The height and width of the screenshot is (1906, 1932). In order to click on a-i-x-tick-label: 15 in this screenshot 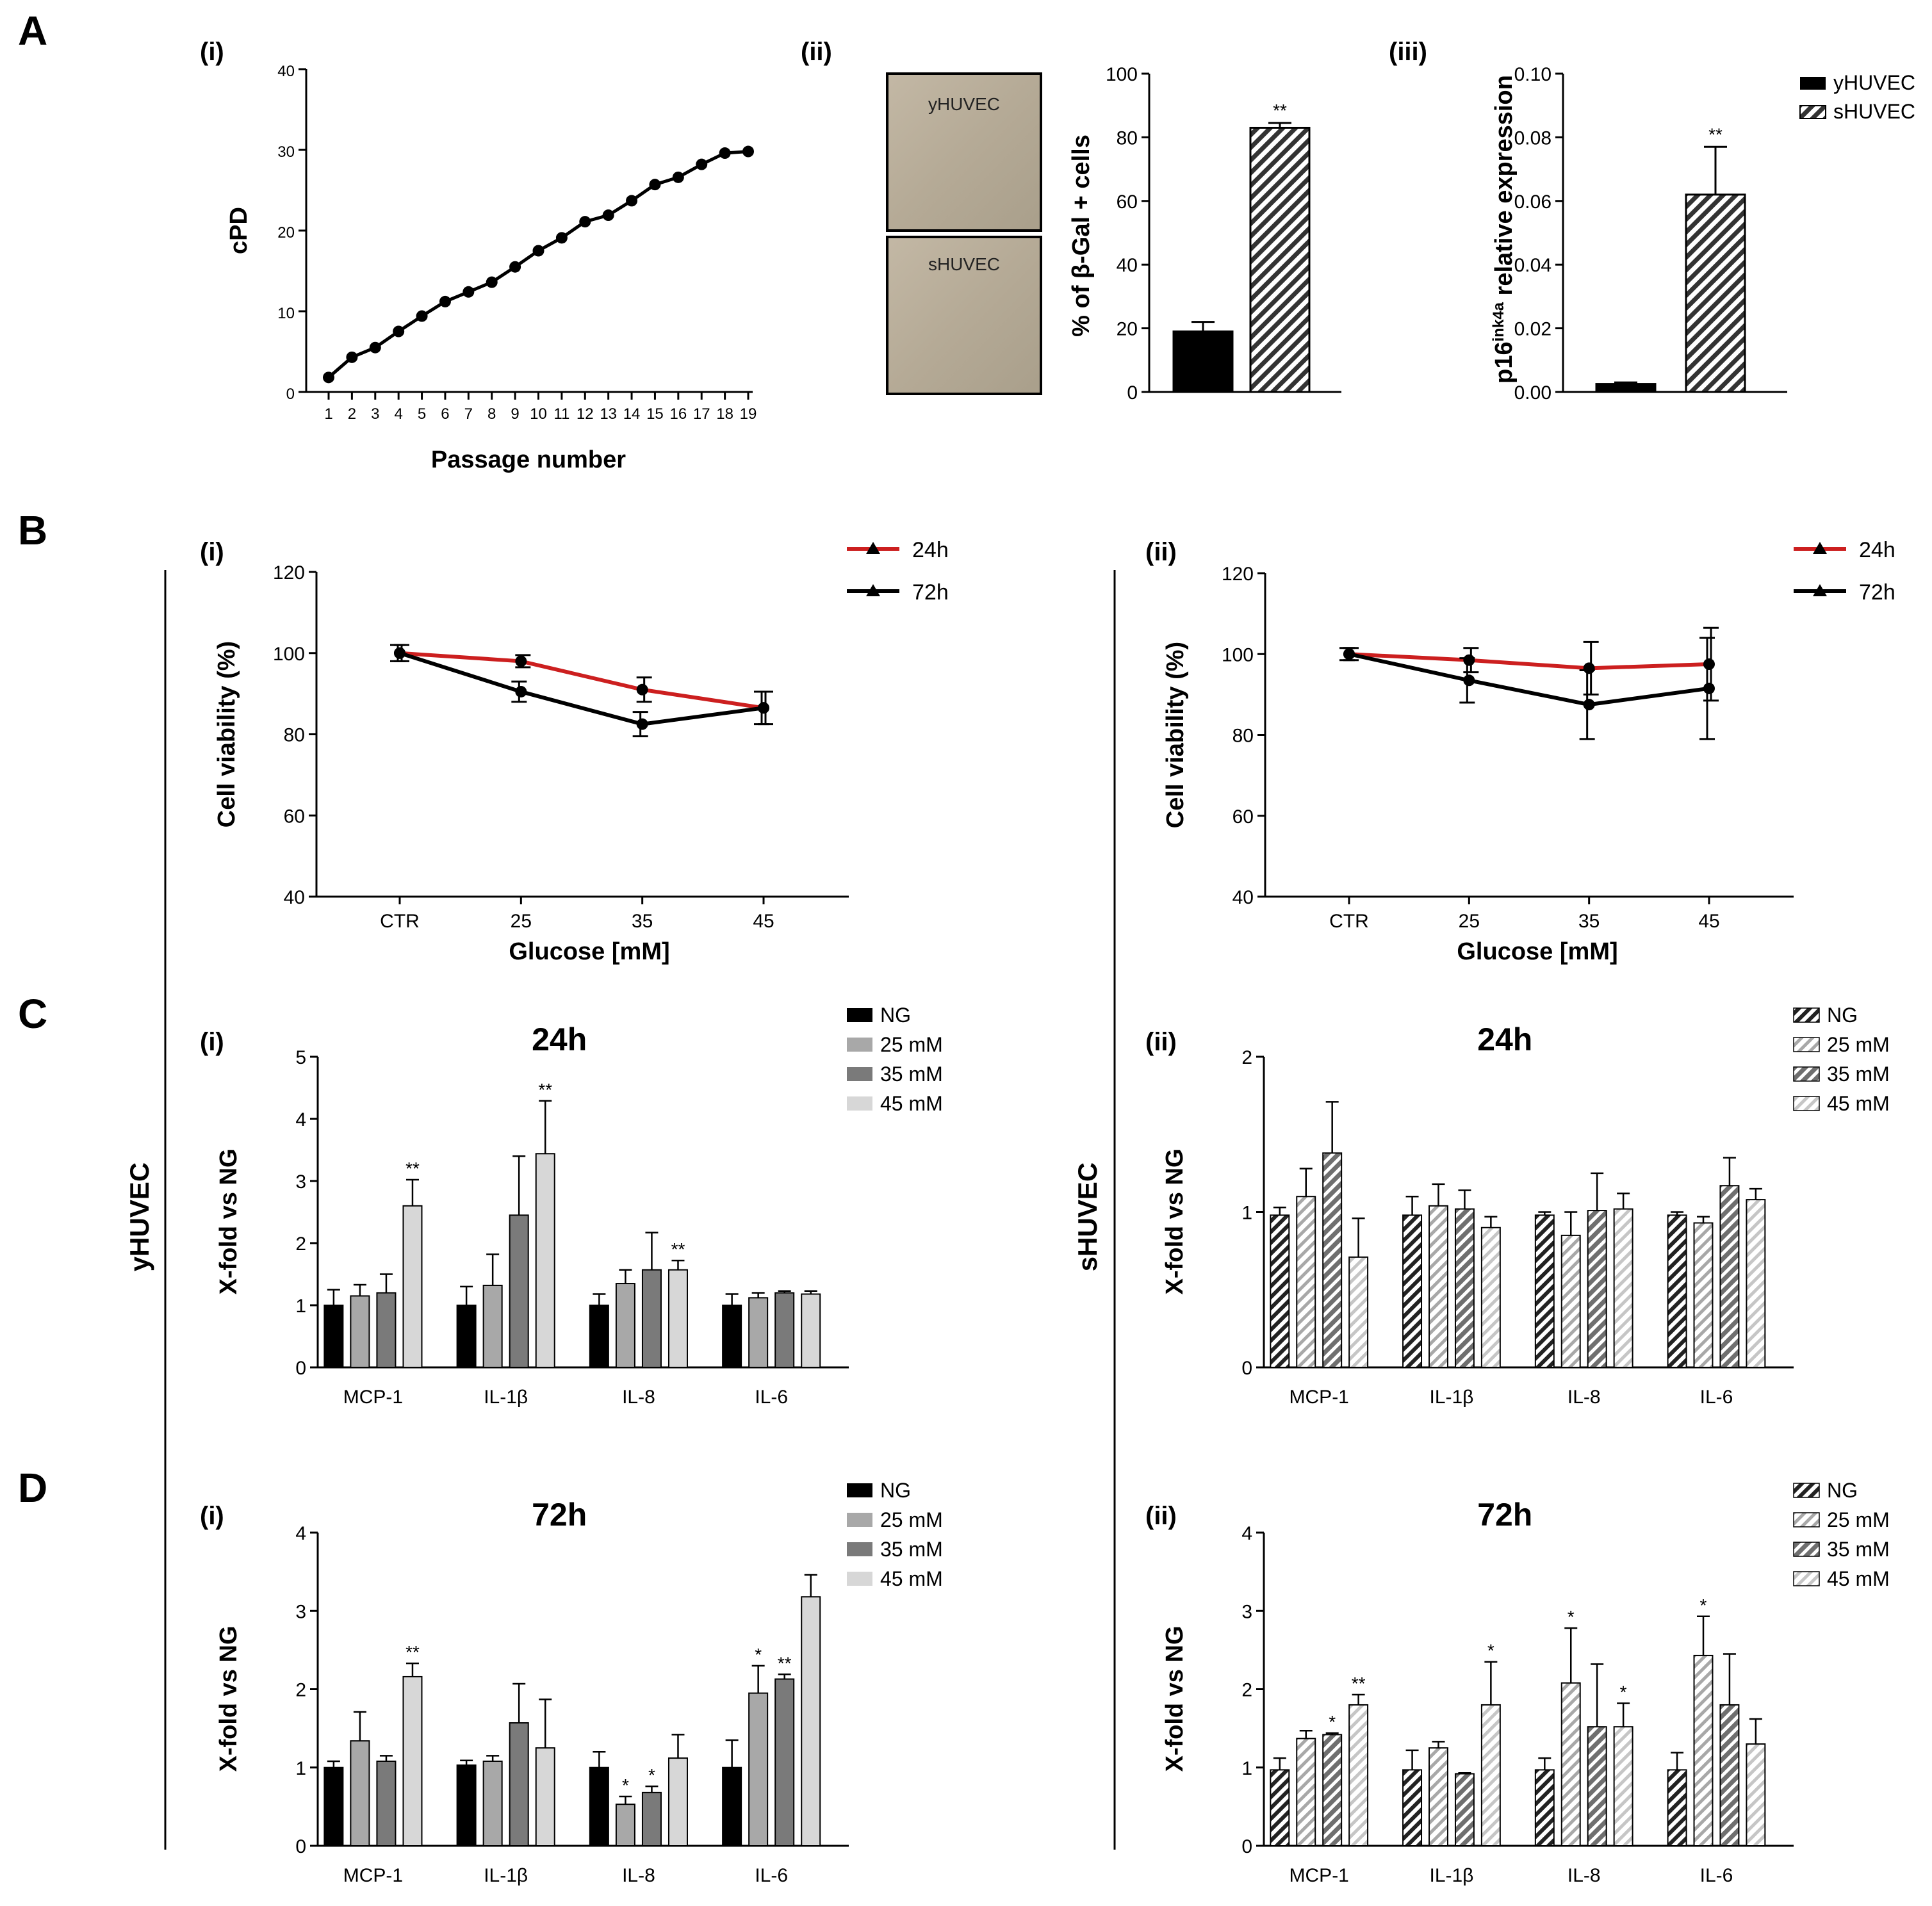, I will do `click(655, 414)`.